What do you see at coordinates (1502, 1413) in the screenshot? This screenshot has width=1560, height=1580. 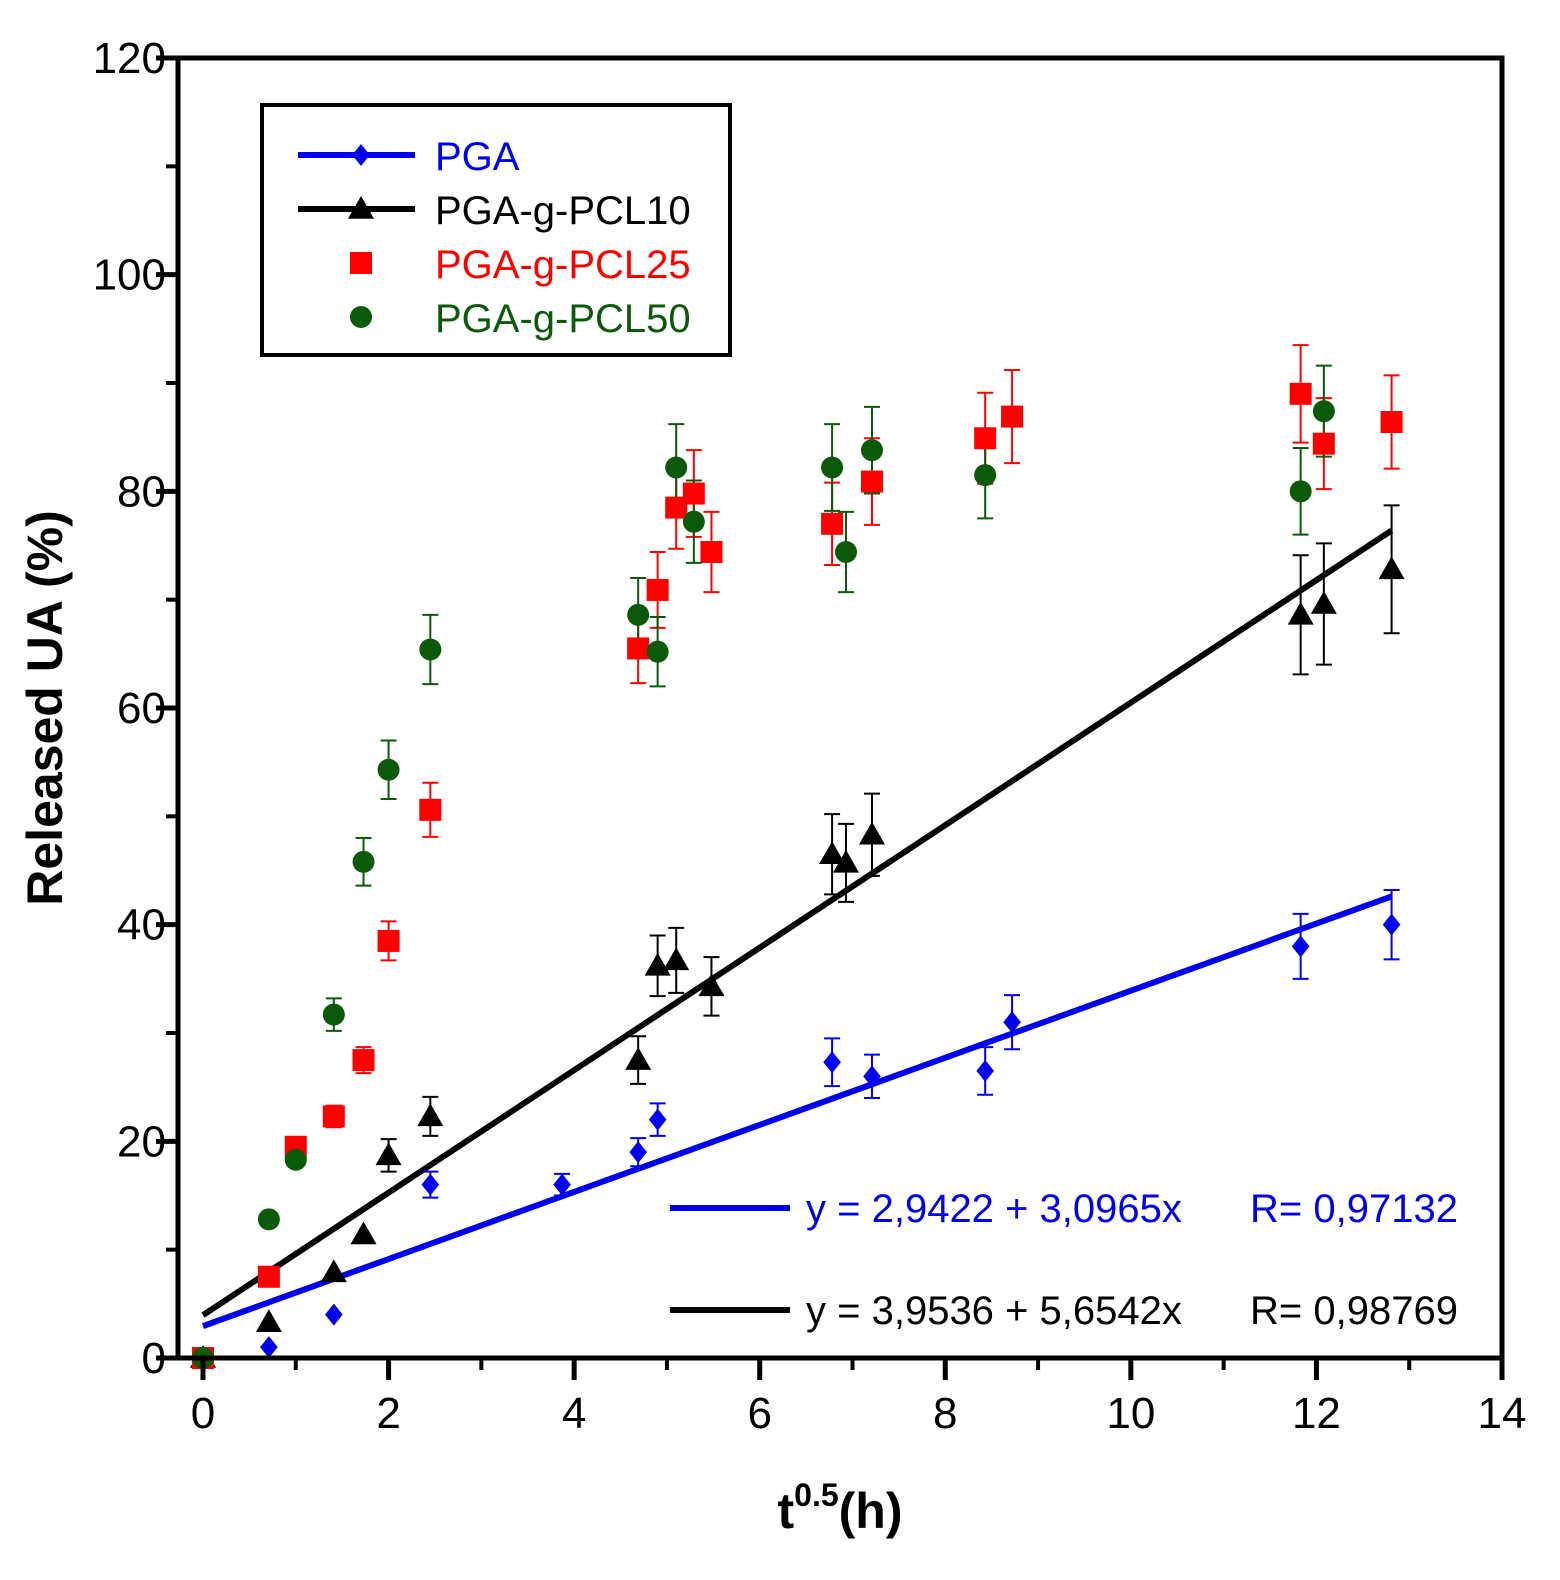 I see `x-tick-label: 14` at bounding box center [1502, 1413].